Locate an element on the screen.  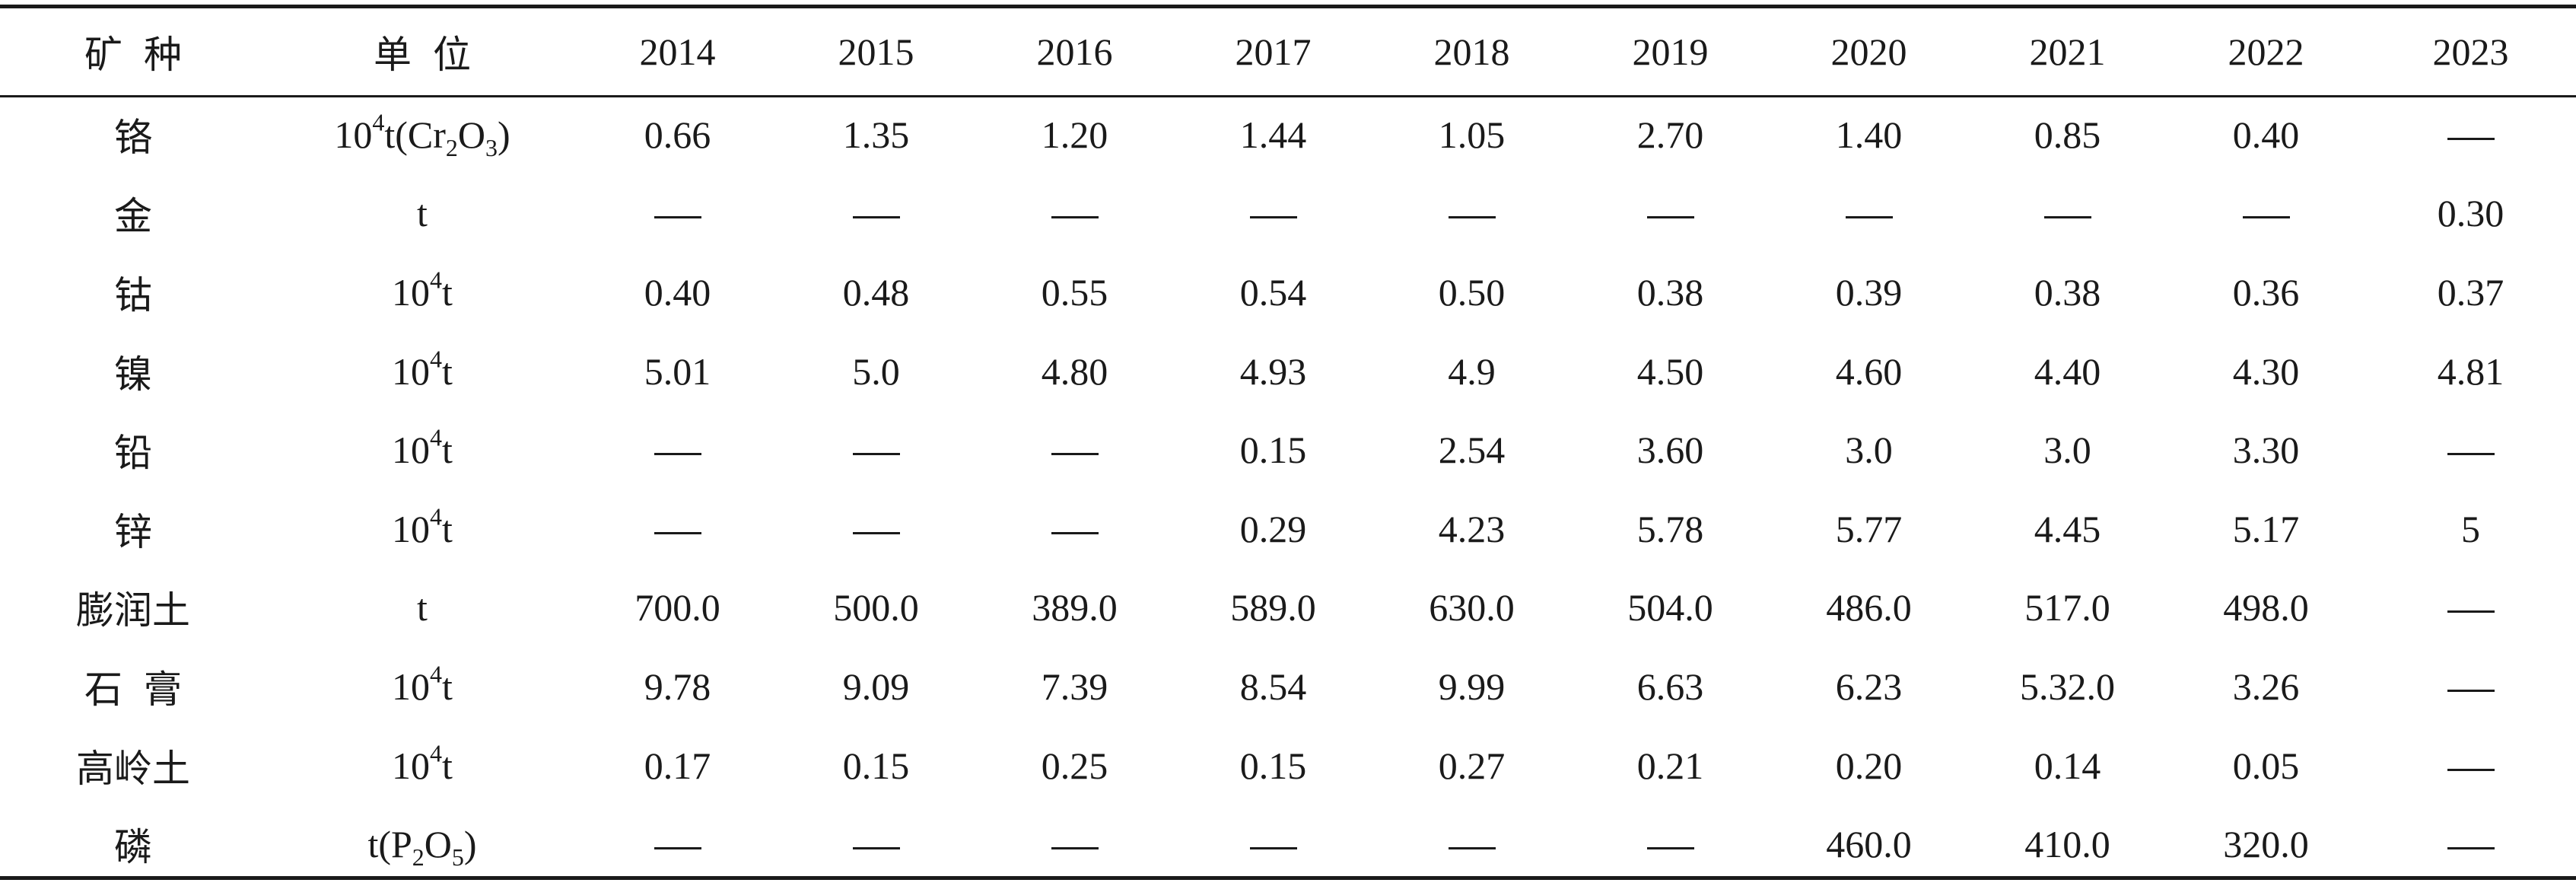
header-year-2019: 2019 is located at coordinates (1670, 51).